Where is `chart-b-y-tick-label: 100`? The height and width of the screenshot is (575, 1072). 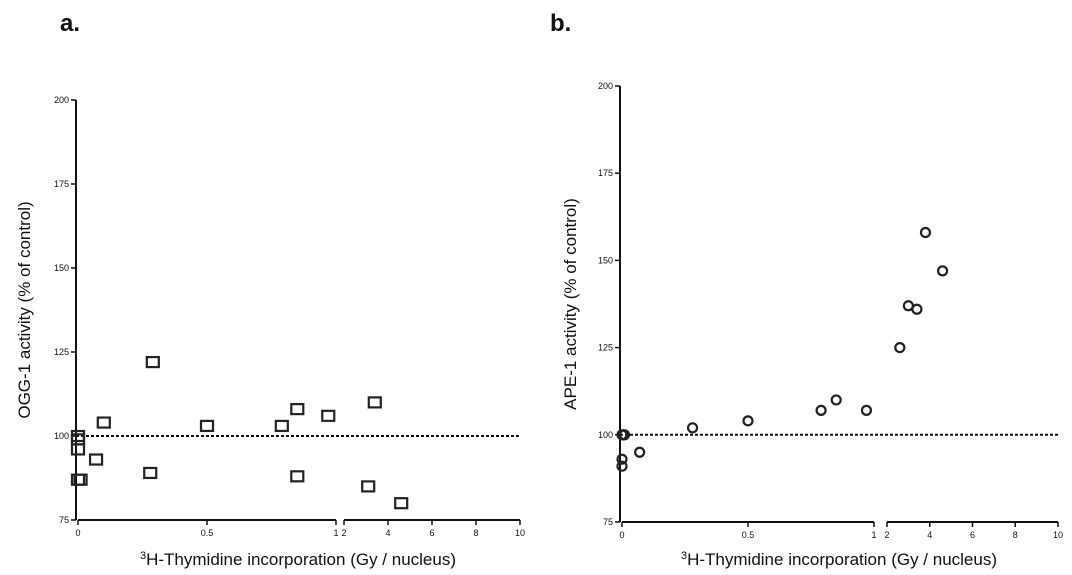 chart-b-y-tick-label: 100 is located at coordinates (605, 435).